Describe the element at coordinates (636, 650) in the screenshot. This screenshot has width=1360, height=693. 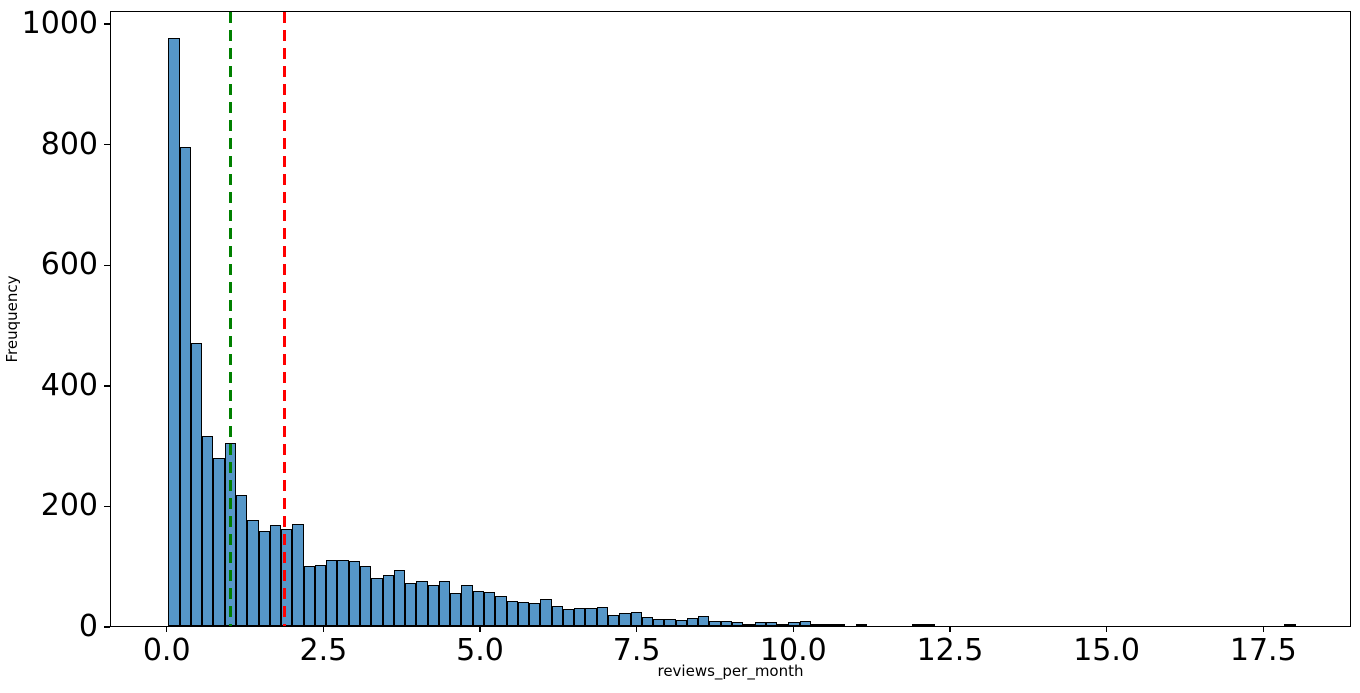
I see `x-tick-label: 7.5` at that location.